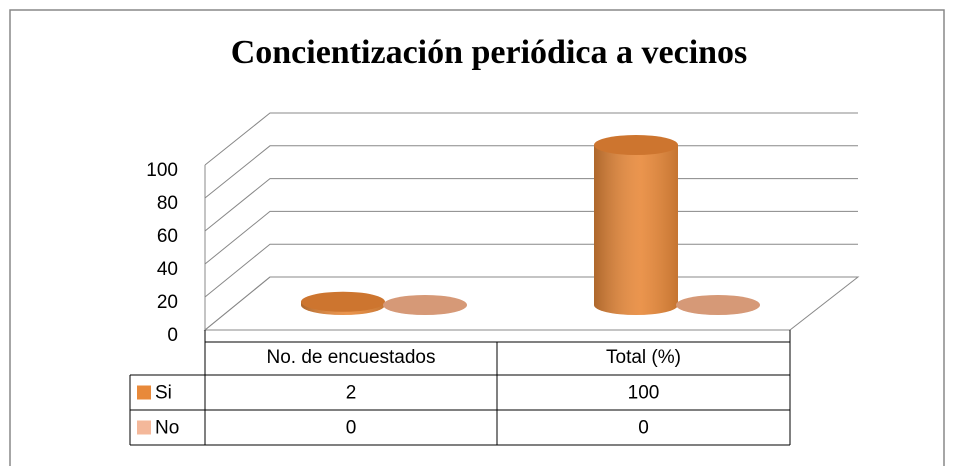 The width and height of the screenshot is (954, 471). I want to click on table-value: 2, so click(351, 393).